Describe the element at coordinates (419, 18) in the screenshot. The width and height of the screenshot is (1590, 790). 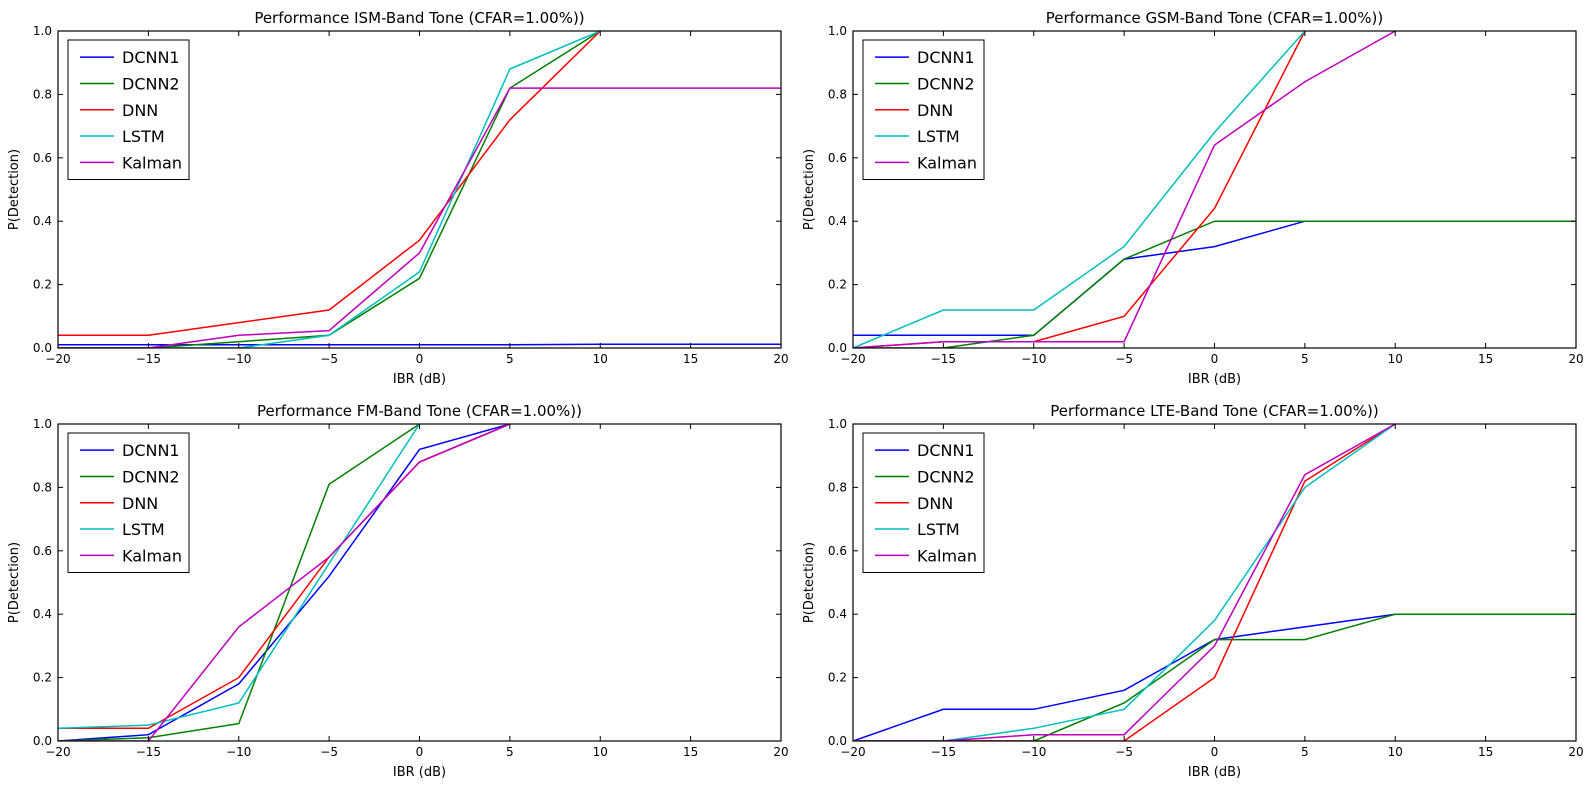
I see `chart-title: Performance ISM-Band Tone (CFAR=1.00%))` at that location.